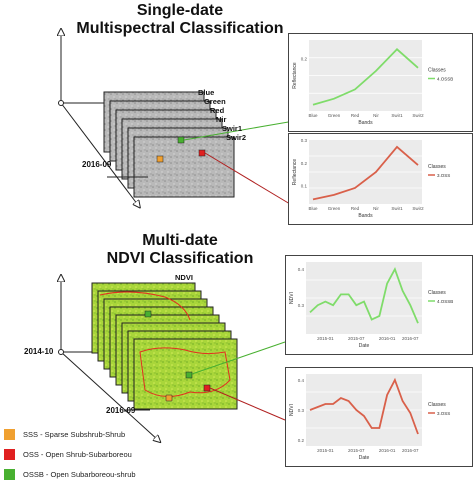 This screenshot has width=474, height=484. I want to click on legend-item-oss: OSS - Open Shrub-Subarboreou, so click(68, 454).